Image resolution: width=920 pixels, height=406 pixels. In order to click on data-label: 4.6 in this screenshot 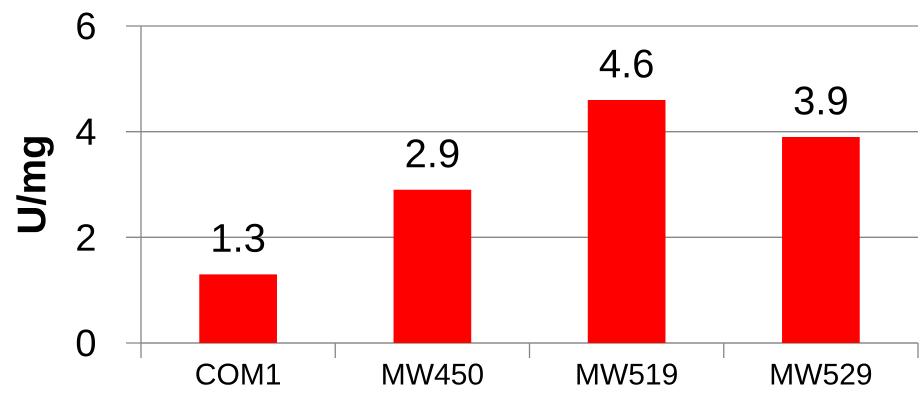, I will do `click(626, 63)`.